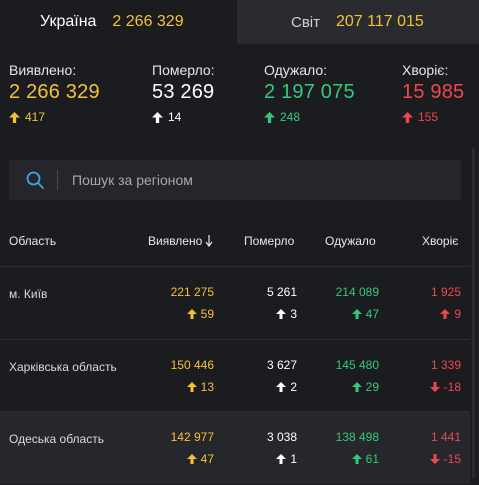 The width and height of the screenshot is (479, 485). Describe the element at coordinates (309, 93) in the screenshot. I see `stat-recovered: Одужало: 2 197 075 248` at that location.